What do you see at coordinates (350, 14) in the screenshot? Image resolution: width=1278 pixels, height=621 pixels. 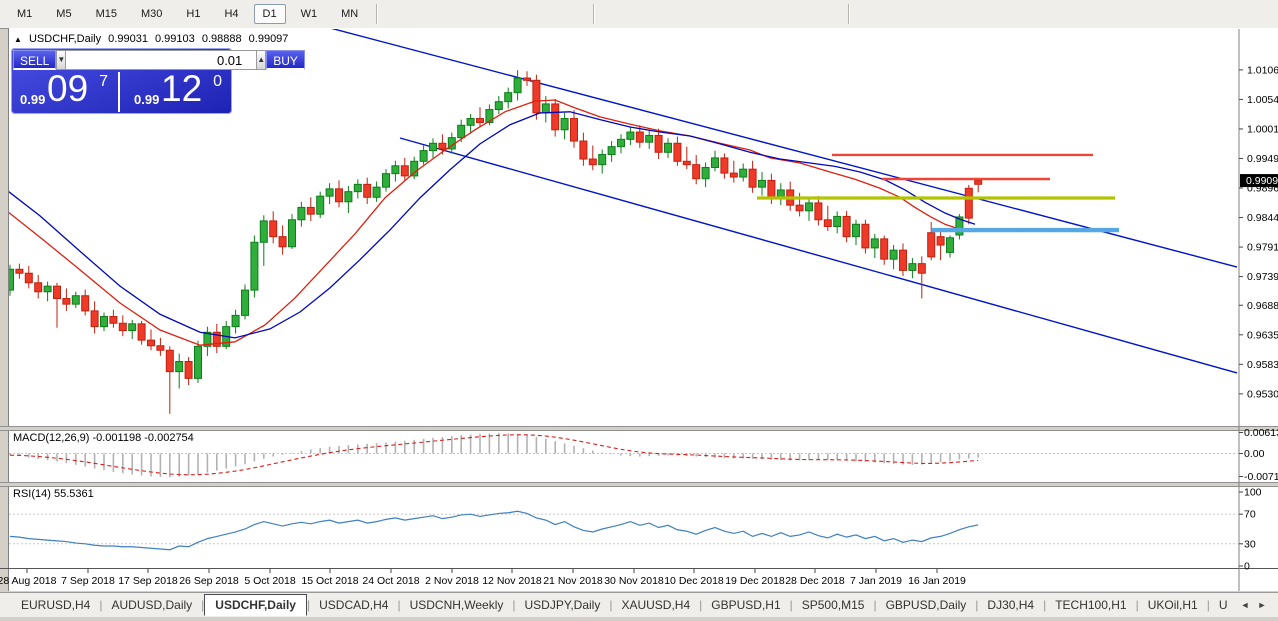 I see `timeframe-button-mn: MN` at bounding box center [350, 14].